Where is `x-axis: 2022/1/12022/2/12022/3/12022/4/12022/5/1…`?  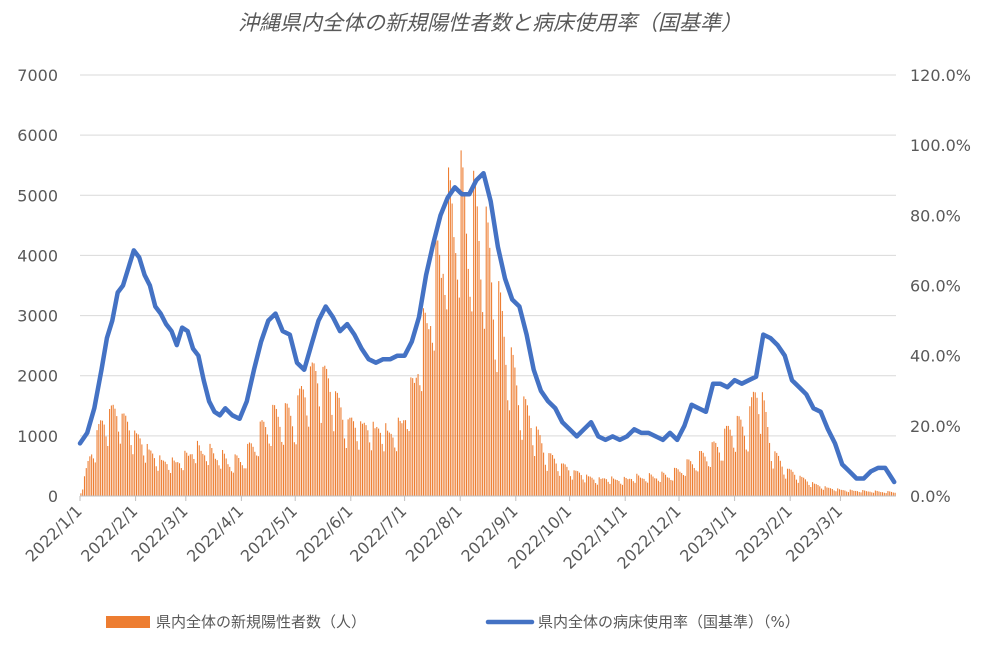
x-axis: 2022/1/12022/2/12022/3/12022/4/12022/5/1… is located at coordinates (459, 534).